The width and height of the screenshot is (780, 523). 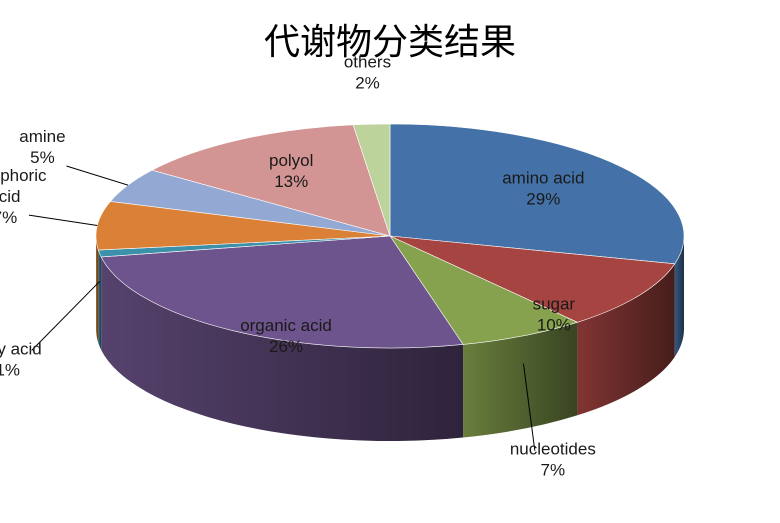 What do you see at coordinates (286, 336) in the screenshot?
I see `label-organic-acid: organic acid 26%` at bounding box center [286, 336].